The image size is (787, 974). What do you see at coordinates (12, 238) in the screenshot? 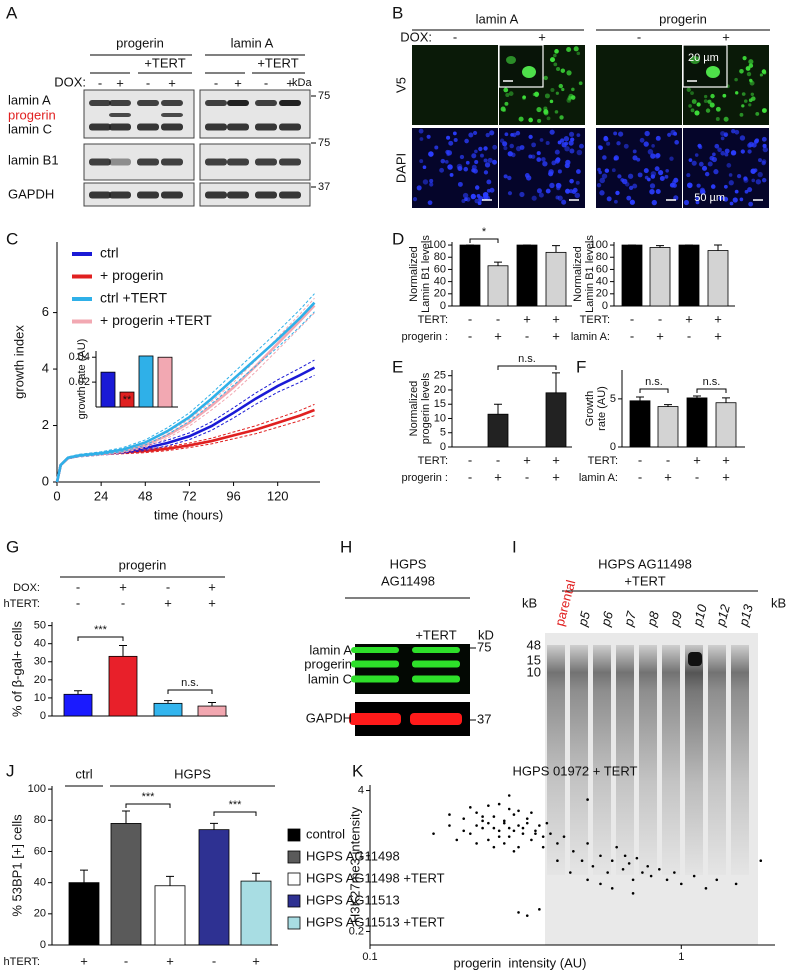
I see `panel-label: C` at bounding box center [12, 238].